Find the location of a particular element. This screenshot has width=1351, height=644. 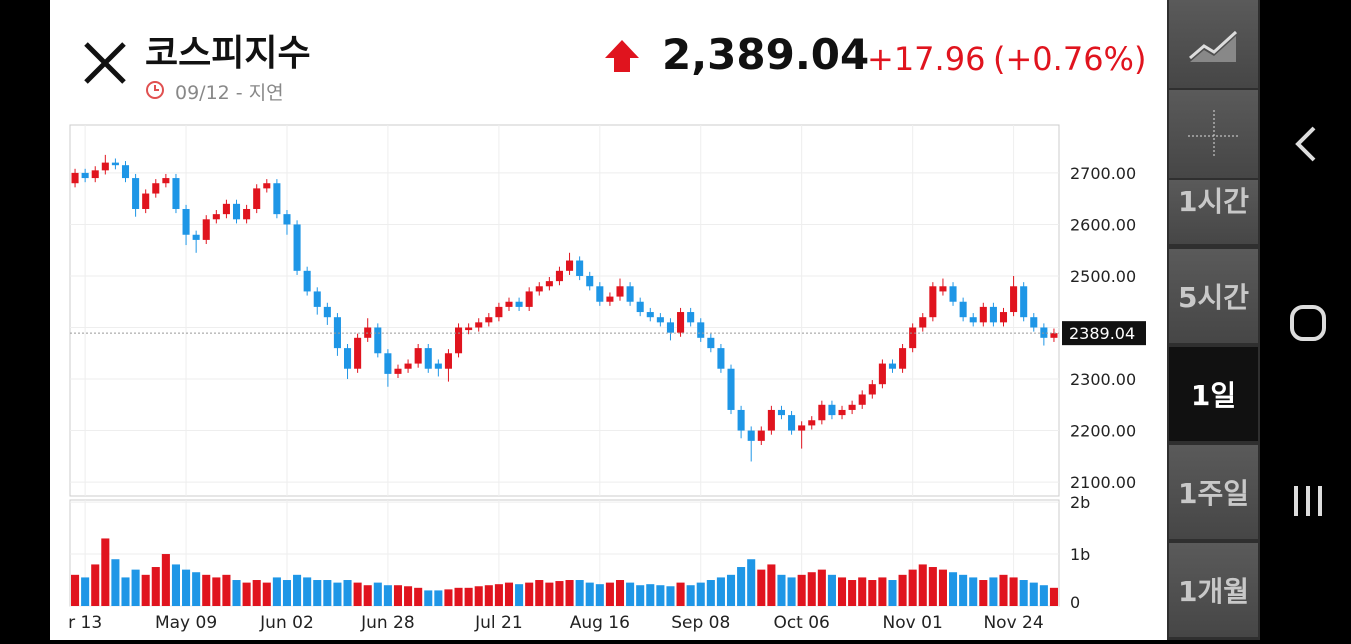

volume-tick-label: 2b is located at coordinates (1080, 502).